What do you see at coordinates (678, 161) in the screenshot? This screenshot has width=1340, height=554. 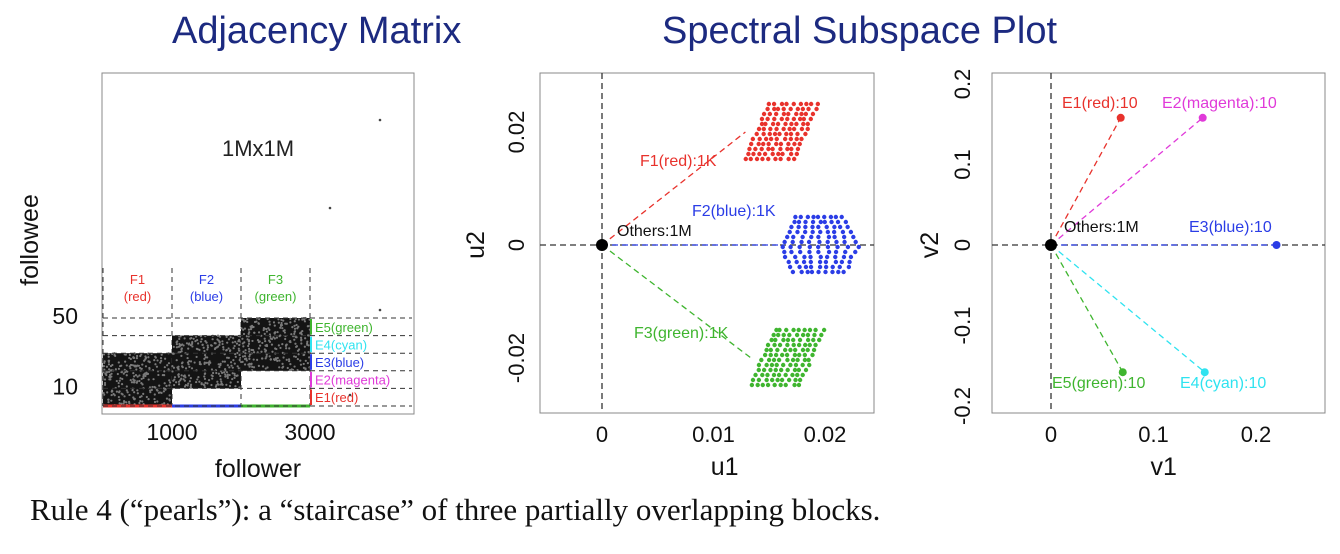 I see `series-label: F1(red):1K` at bounding box center [678, 161].